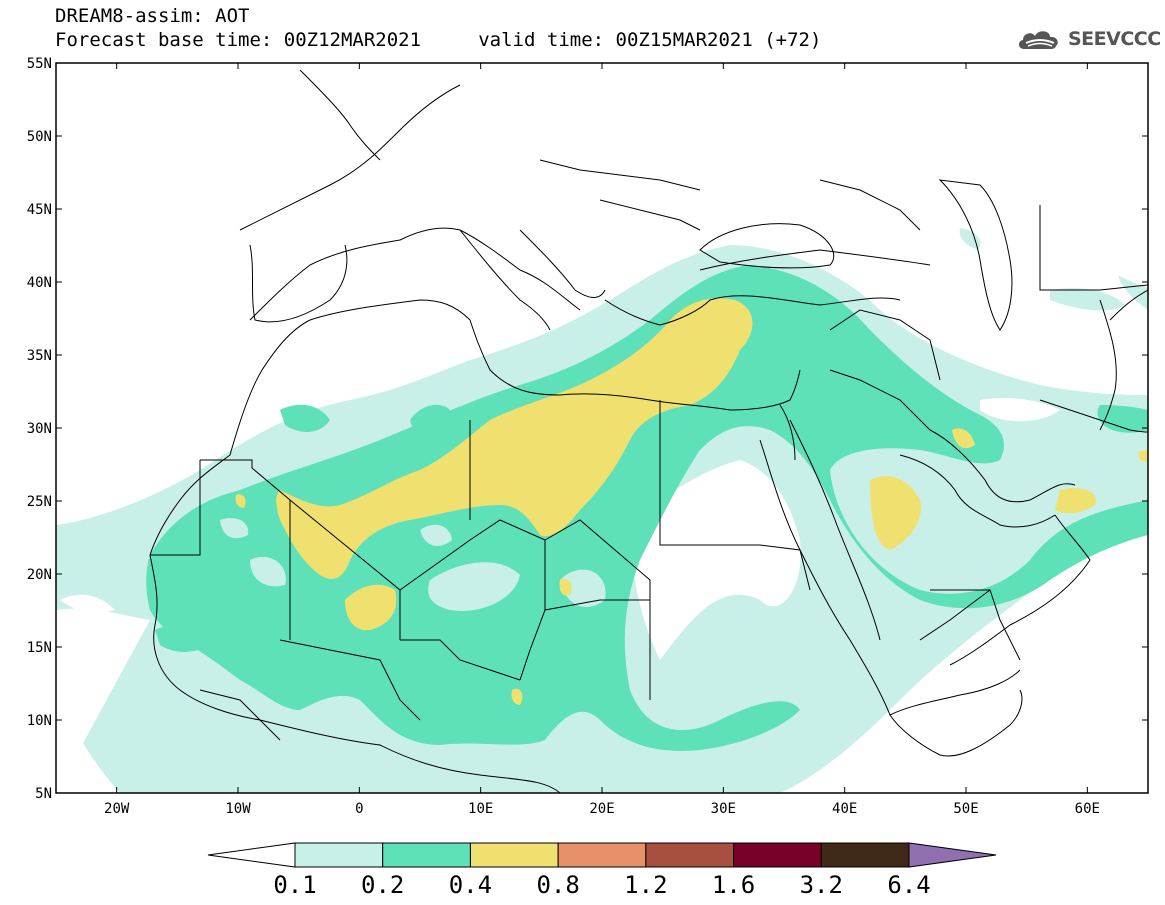 Image resolution: width=1165 pixels, height=905 pixels. I want to click on lon-tick-label: 10W, so click(238, 809).